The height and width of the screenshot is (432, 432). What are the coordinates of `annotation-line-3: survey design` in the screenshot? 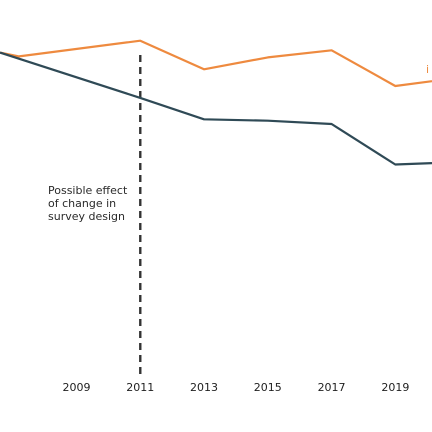 It's located at (86, 216).